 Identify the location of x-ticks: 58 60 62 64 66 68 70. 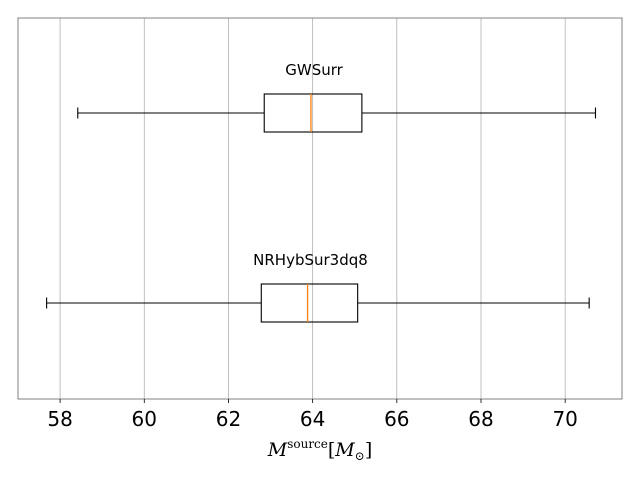
(312, 415).